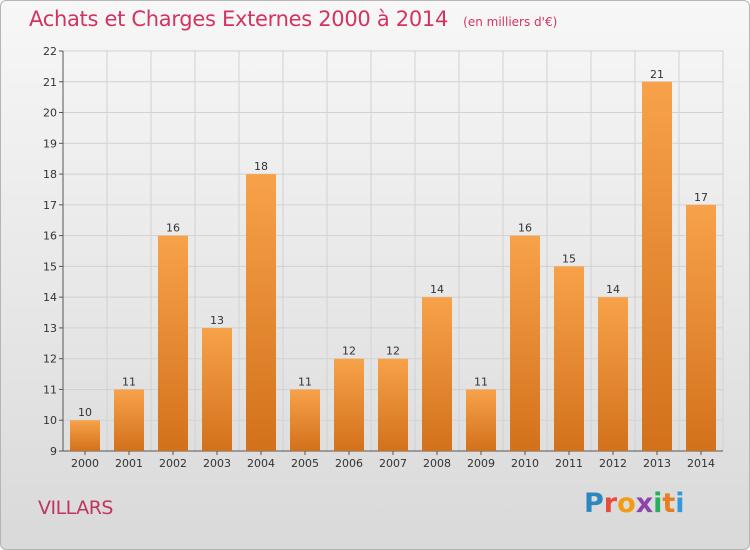 This screenshot has width=750, height=550. Describe the element at coordinates (173, 343) in the screenshot. I see `bar-2002` at that location.